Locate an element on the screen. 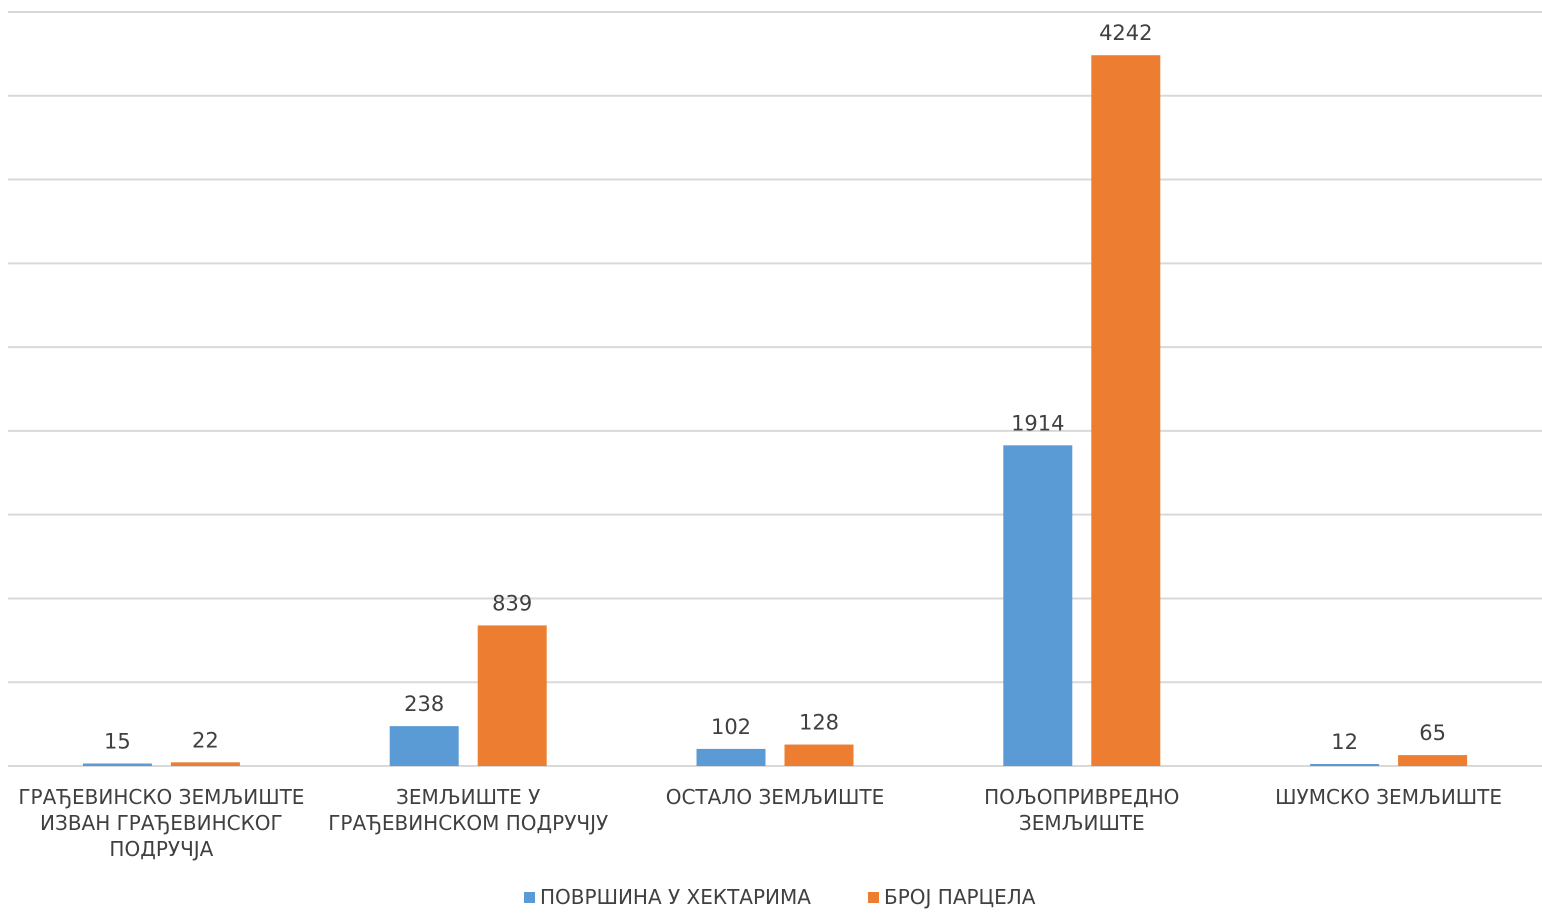 The image size is (1542, 916). category-label: ОСТАЛО ЗЕМЉИШТЕ is located at coordinates (775, 797).